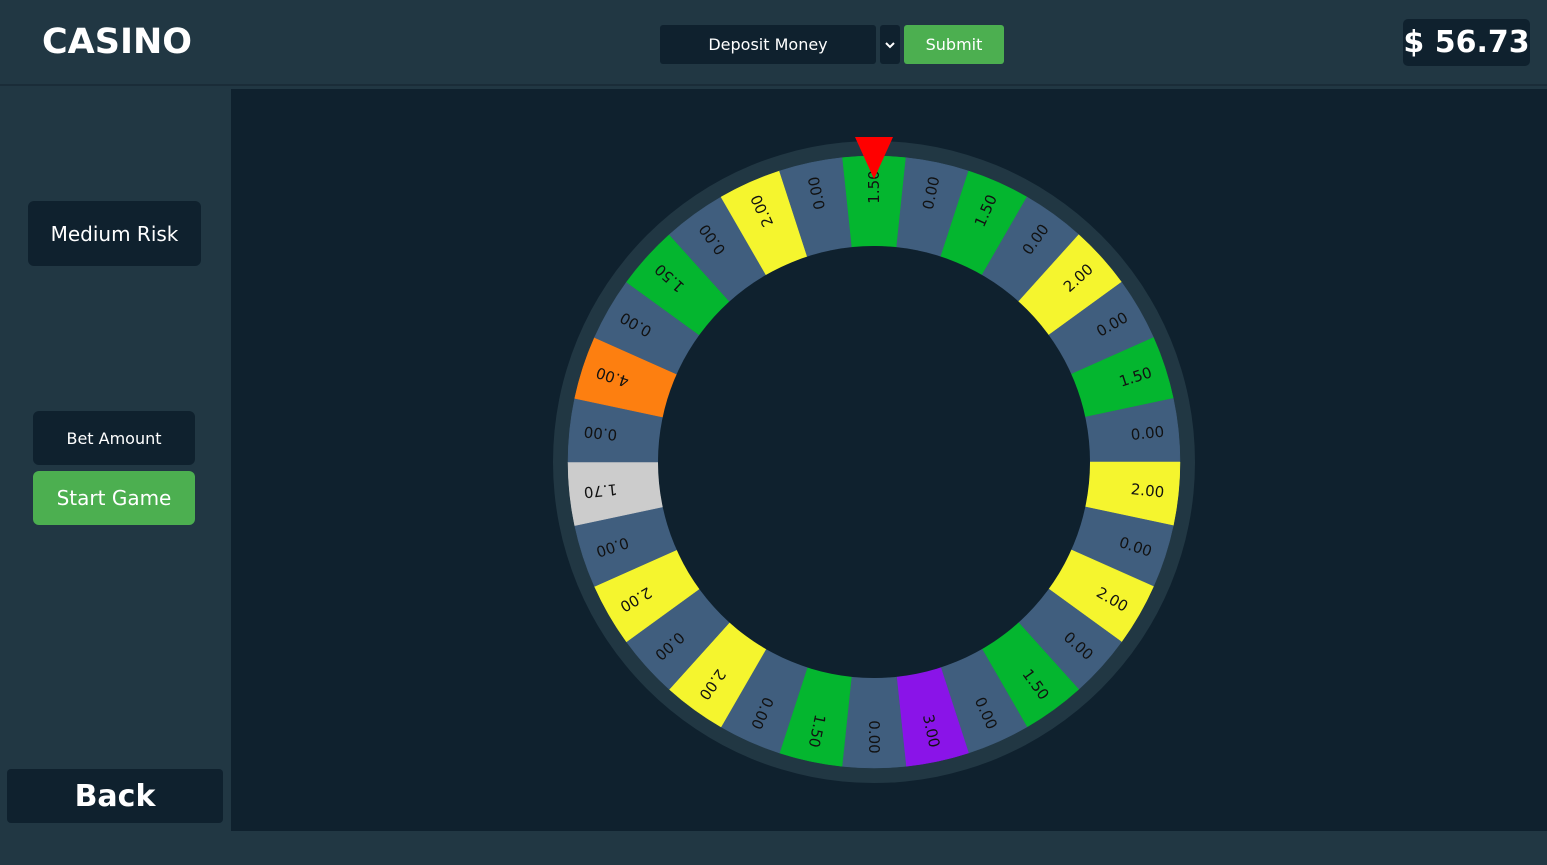  What do you see at coordinates (1147, 490) in the screenshot?
I see `wheel-segment-label: 2.00` at bounding box center [1147, 490].